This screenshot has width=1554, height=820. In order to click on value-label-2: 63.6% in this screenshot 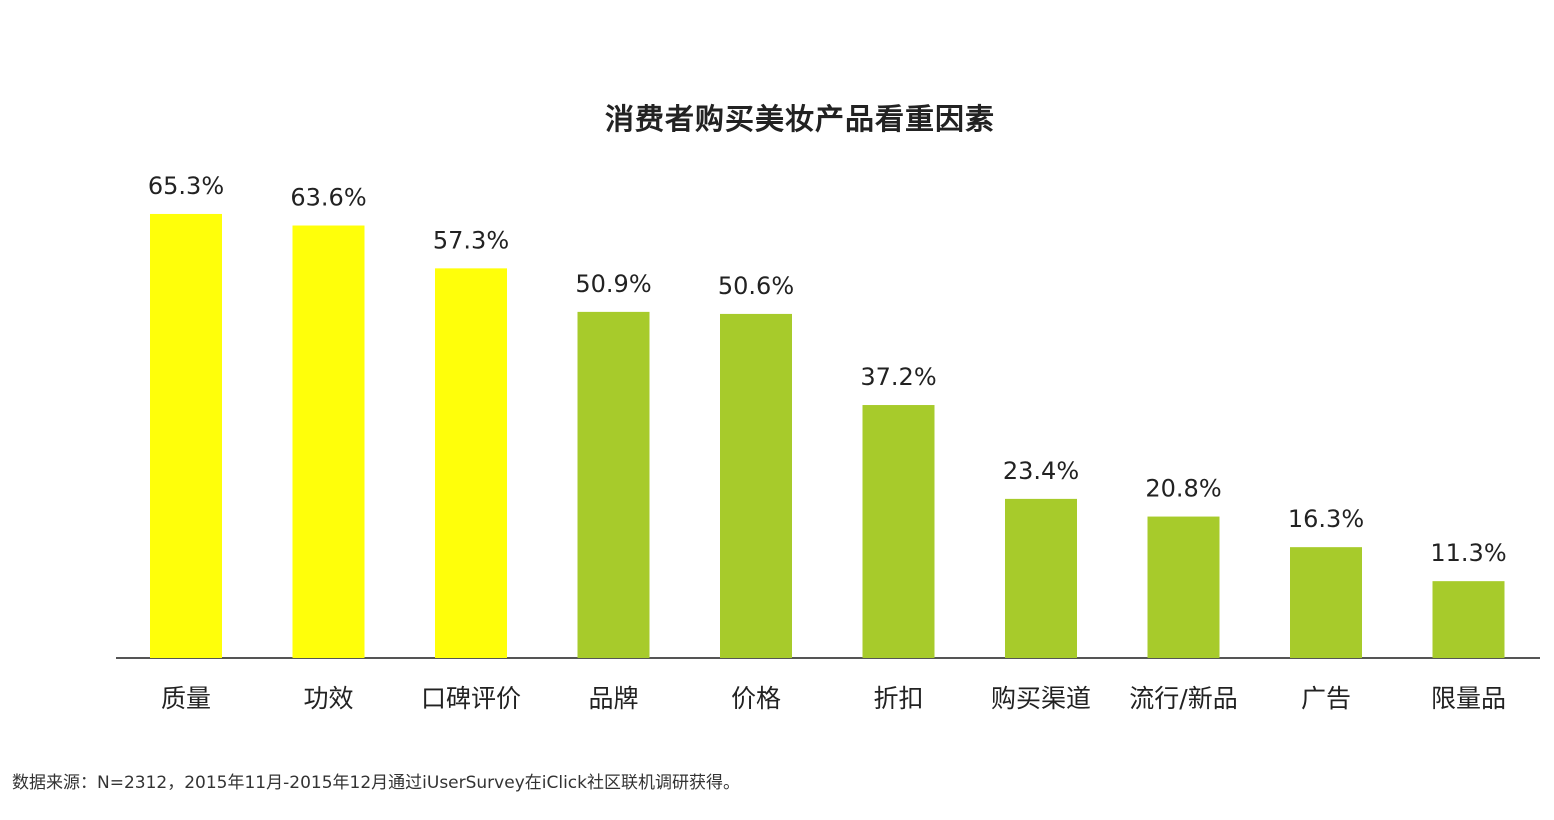, I will do `click(328, 198)`.